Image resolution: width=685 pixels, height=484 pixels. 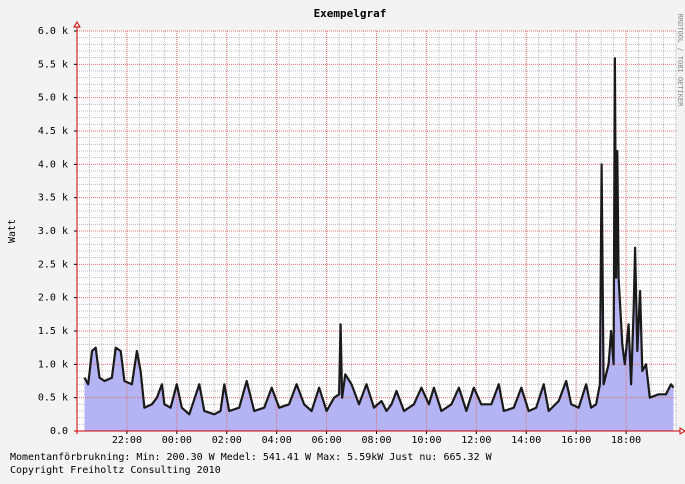 I want to click on y-axis-label: Watt, so click(x=12, y=231).